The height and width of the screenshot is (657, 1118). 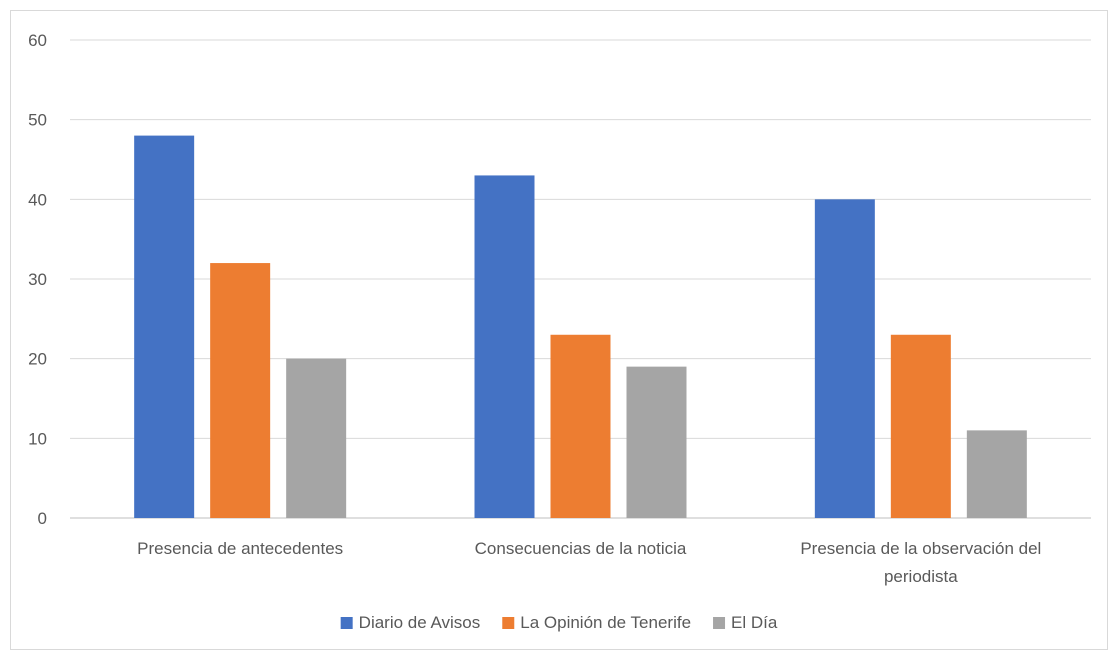 I want to click on x-category-label: Consecuencias de la noticia, so click(x=581, y=548).